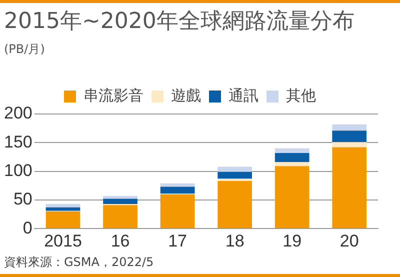 The width and height of the screenshot is (400, 277). I want to click on legend-label: 其他, so click(301, 95).